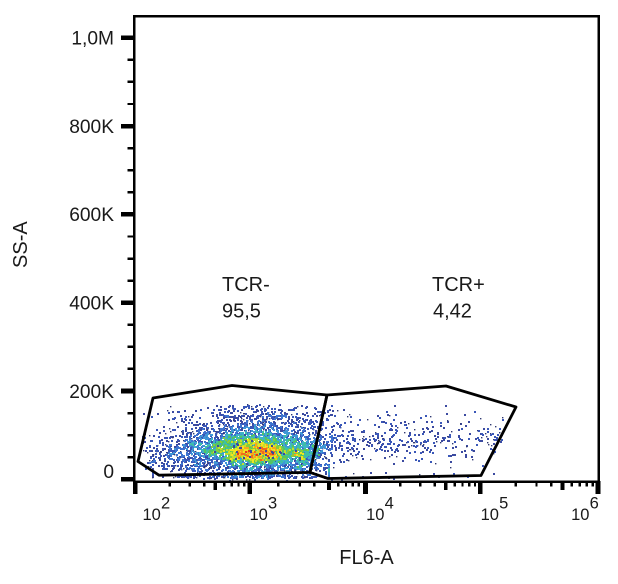 The image size is (618, 584). What do you see at coordinates (165, 504) in the screenshot?
I see `svg-text: 2` at bounding box center [165, 504].